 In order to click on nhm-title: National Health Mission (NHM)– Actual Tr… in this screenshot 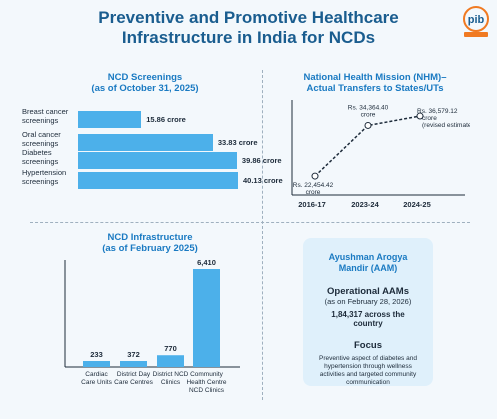, I will do `click(375, 83)`.